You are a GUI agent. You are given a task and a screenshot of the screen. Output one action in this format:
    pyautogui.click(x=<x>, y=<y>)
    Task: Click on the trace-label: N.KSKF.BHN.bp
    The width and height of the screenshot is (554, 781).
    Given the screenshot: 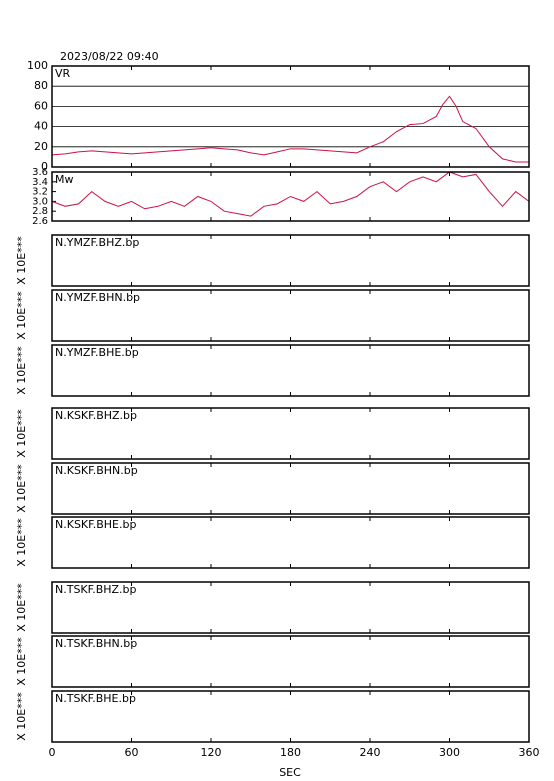 What is the action you would take?
    pyautogui.click(x=96, y=470)
    